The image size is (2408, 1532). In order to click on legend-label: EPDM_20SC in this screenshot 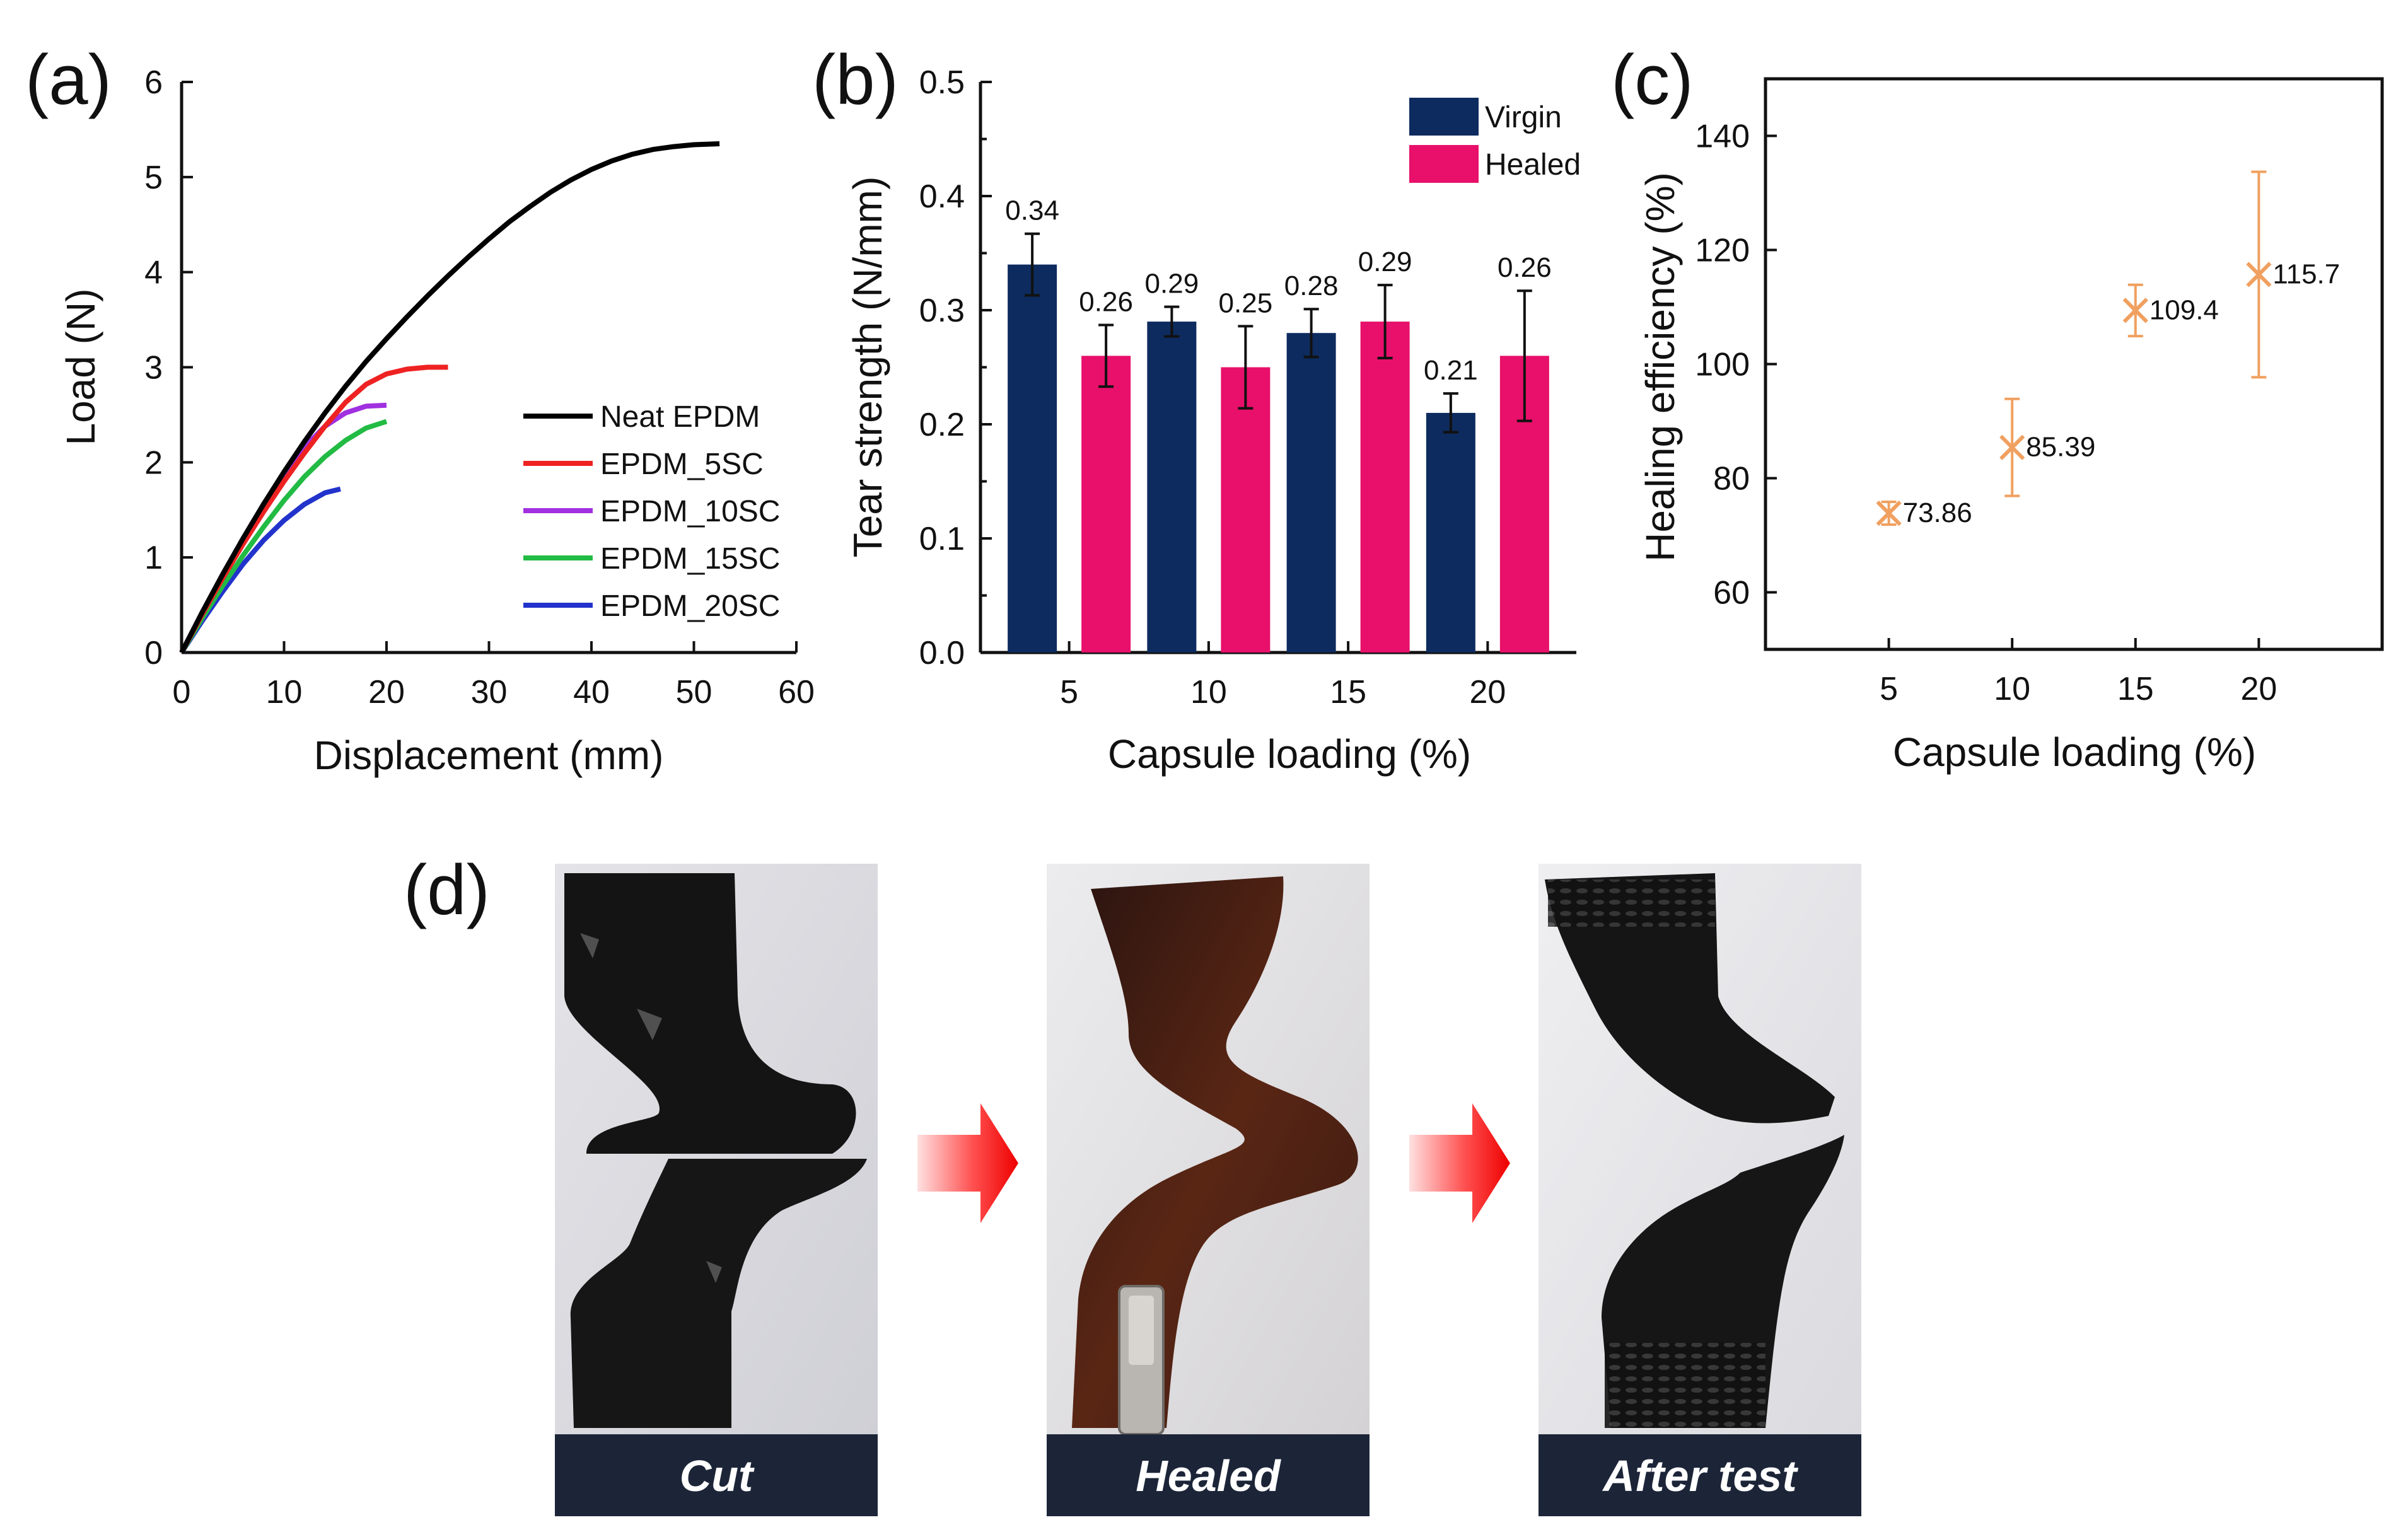, I will do `click(690, 606)`.